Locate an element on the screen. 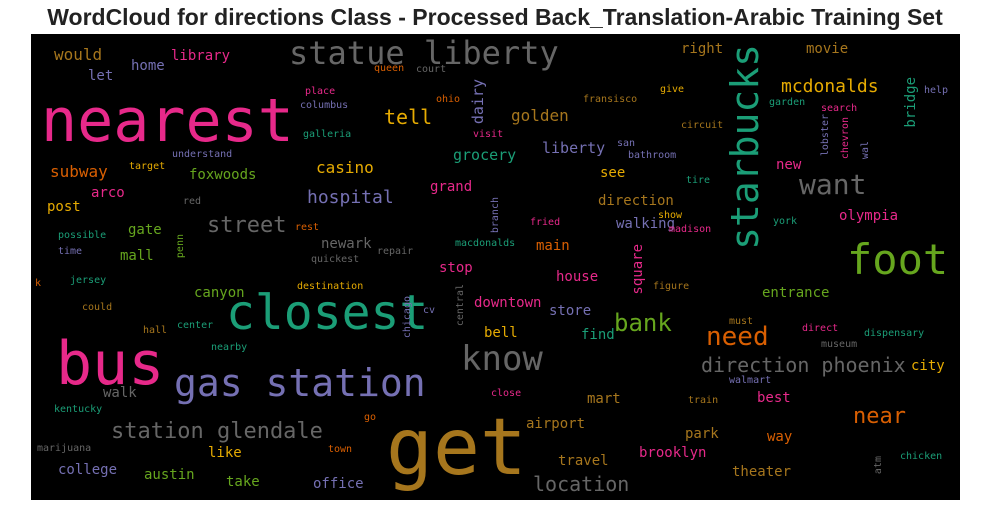 The width and height of the screenshot is (990, 511). word-direction-phoenix: direction phoenix is located at coordinates (803, 365).